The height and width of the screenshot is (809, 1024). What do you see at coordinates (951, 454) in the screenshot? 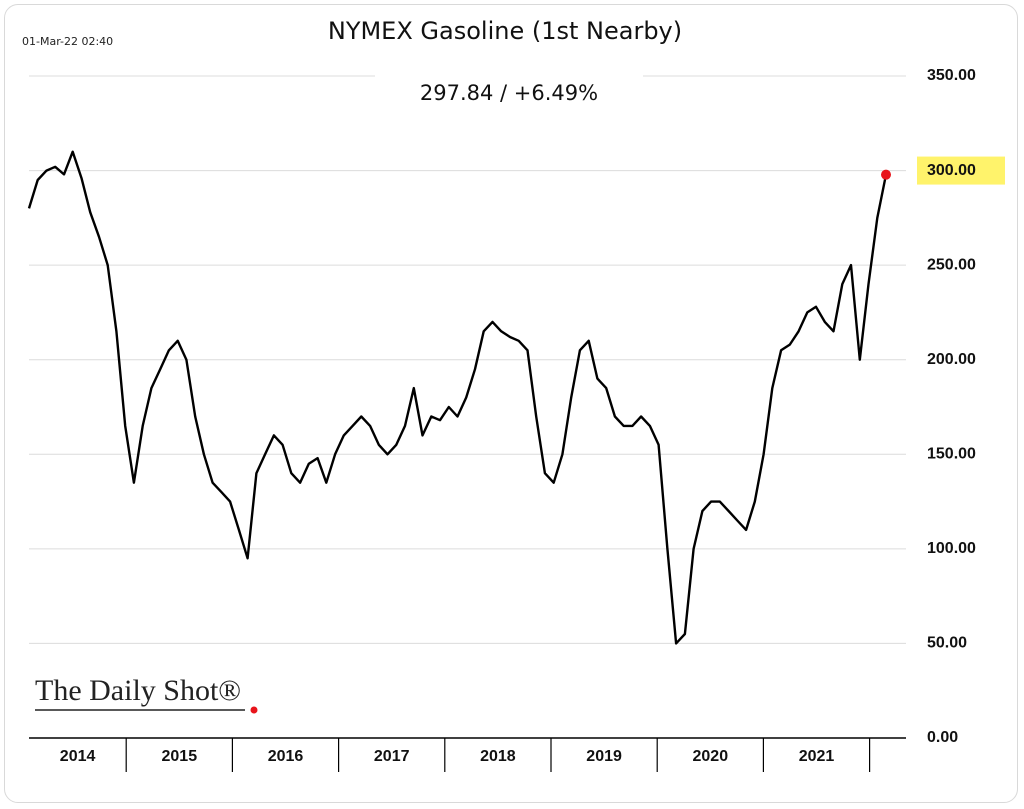
I see `y-tick-label: 150.00` at bounding box center [951, 454].